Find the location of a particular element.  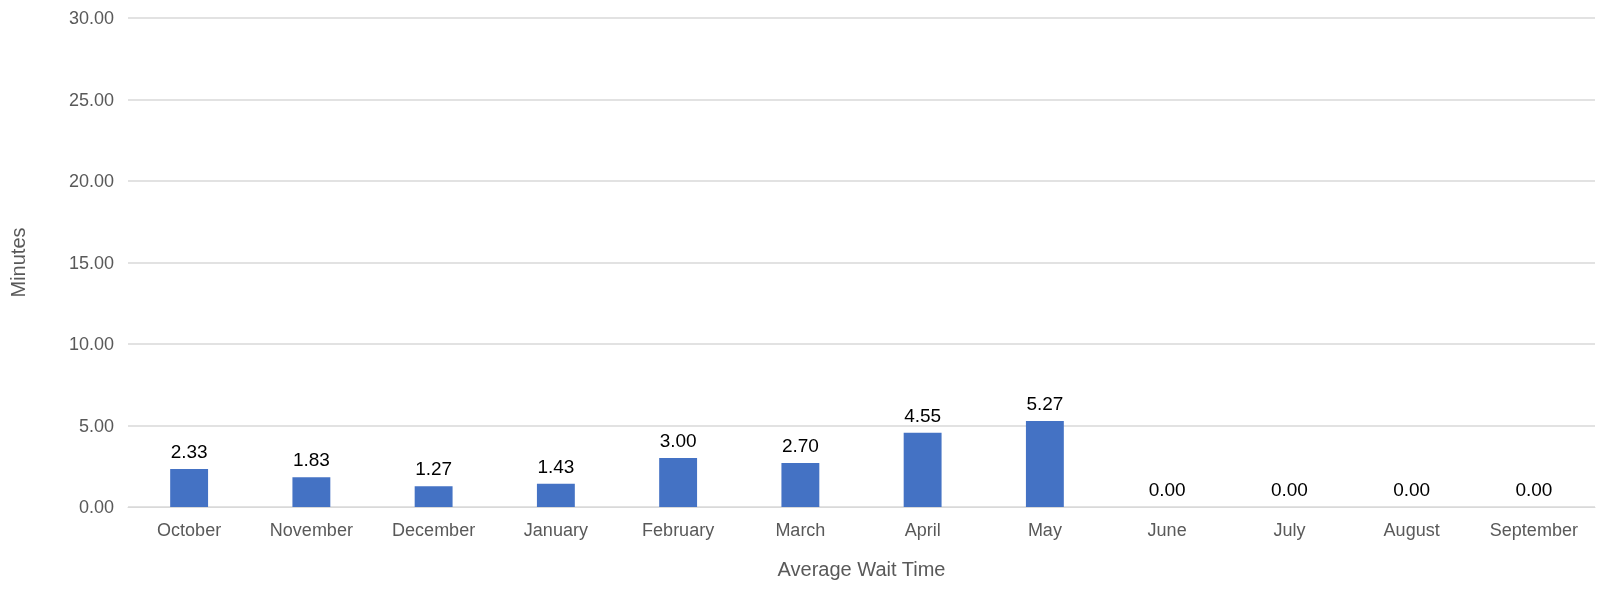

y-tick-label: 10.00 is located at coordinates (91, 344).